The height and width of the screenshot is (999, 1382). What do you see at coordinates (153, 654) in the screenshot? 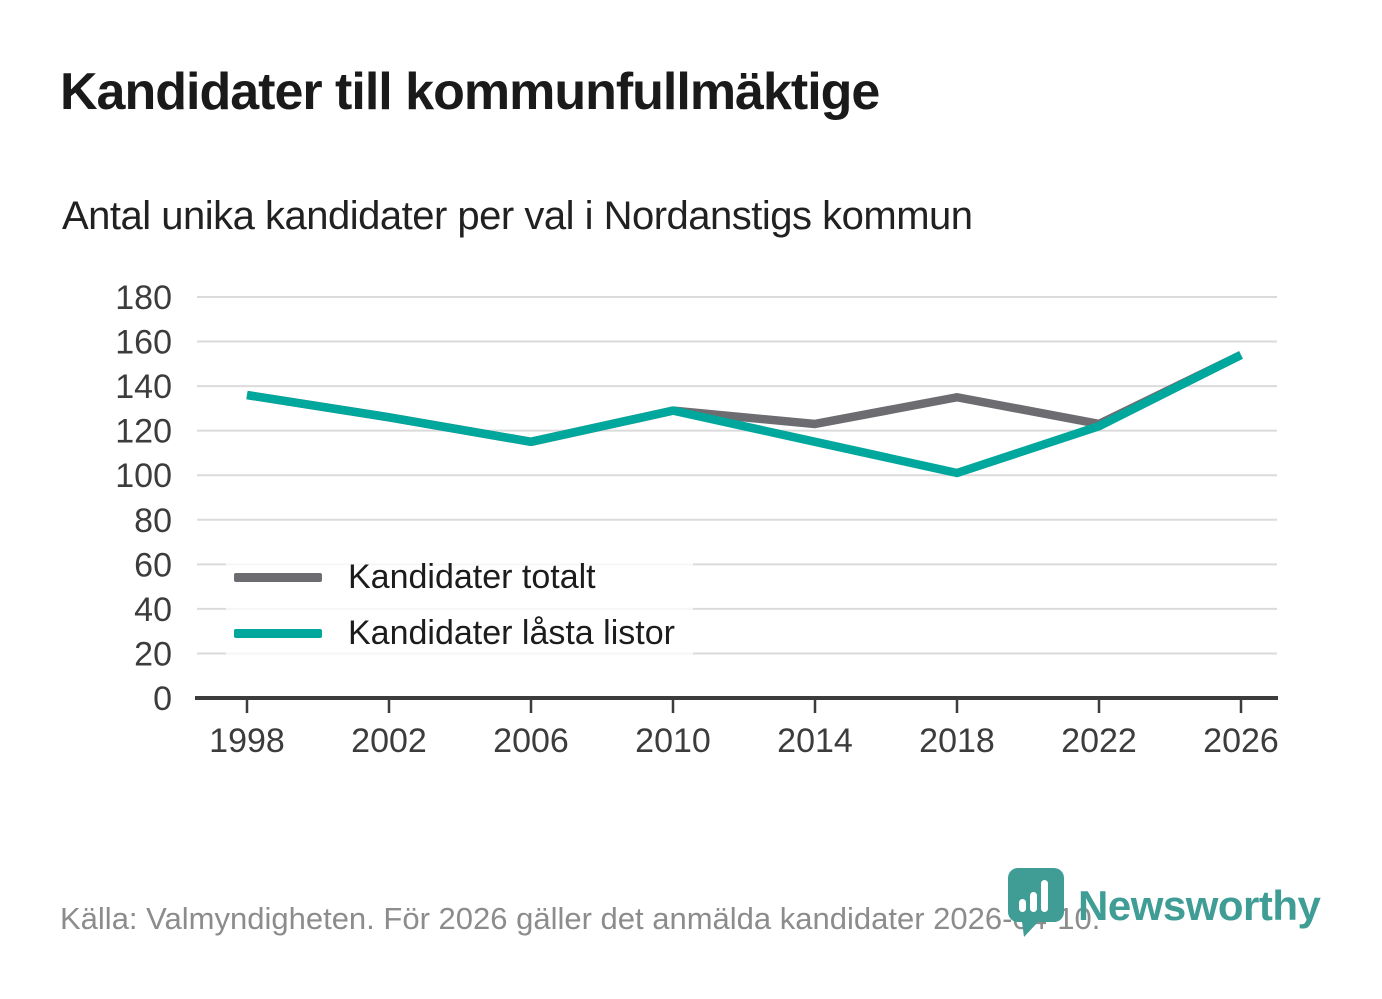
I see `y-axis-tick-label: 20` at bounding box center [153, 654].